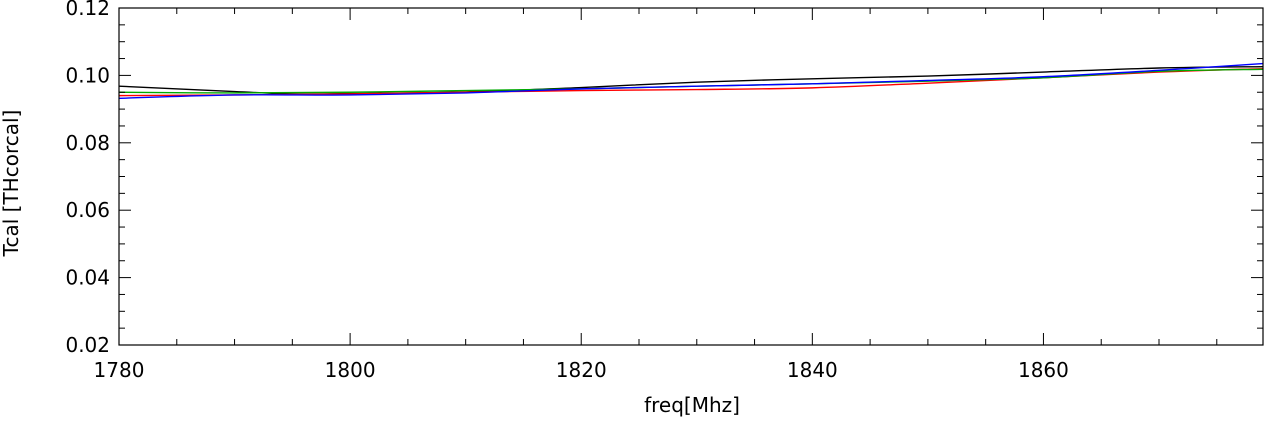 The image size is (1267, 423). What do you see at coordinates (692, 405) in the screenshot?
I see `x-axis-label: freq[Mhz]` at bounding box center [692, 405].